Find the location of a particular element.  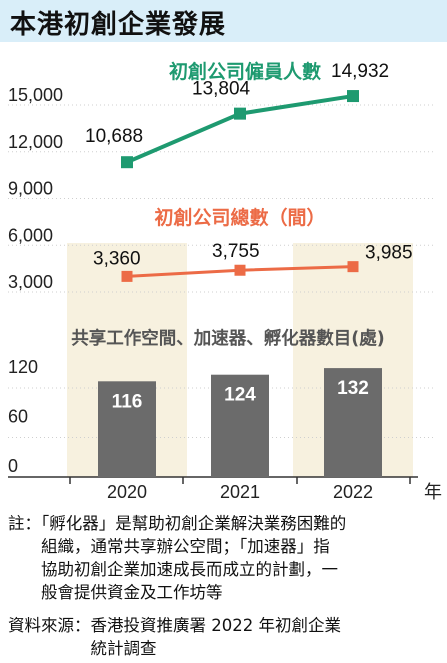

page-title: 本港初創企業發展 is located at coordinates (118, 25).